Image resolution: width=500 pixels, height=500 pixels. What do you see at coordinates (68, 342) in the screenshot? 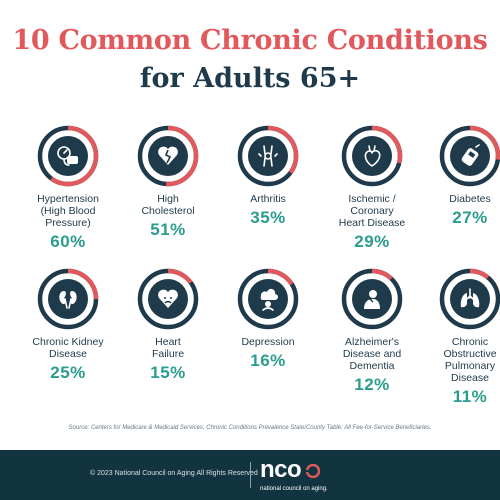
I see `condition-label-line: Chronic Kidney` at bounding box center [68, 342].